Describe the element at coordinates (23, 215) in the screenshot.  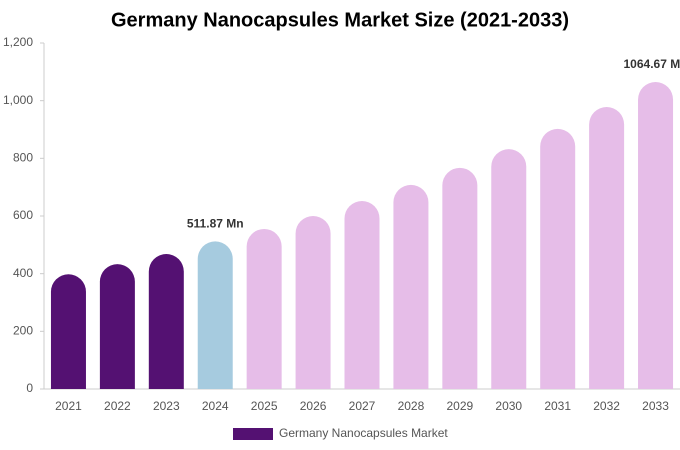
I see `y-tick-label: 600` at that location.